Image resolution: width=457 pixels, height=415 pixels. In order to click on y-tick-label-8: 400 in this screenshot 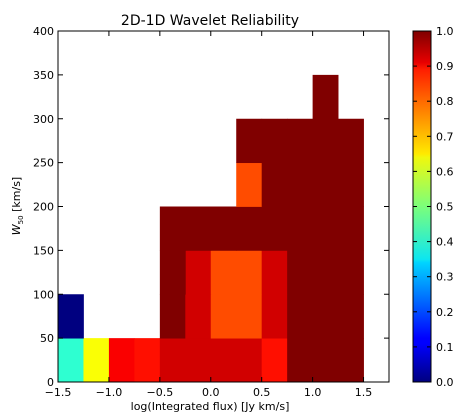, I will do `click(43, 31)`.